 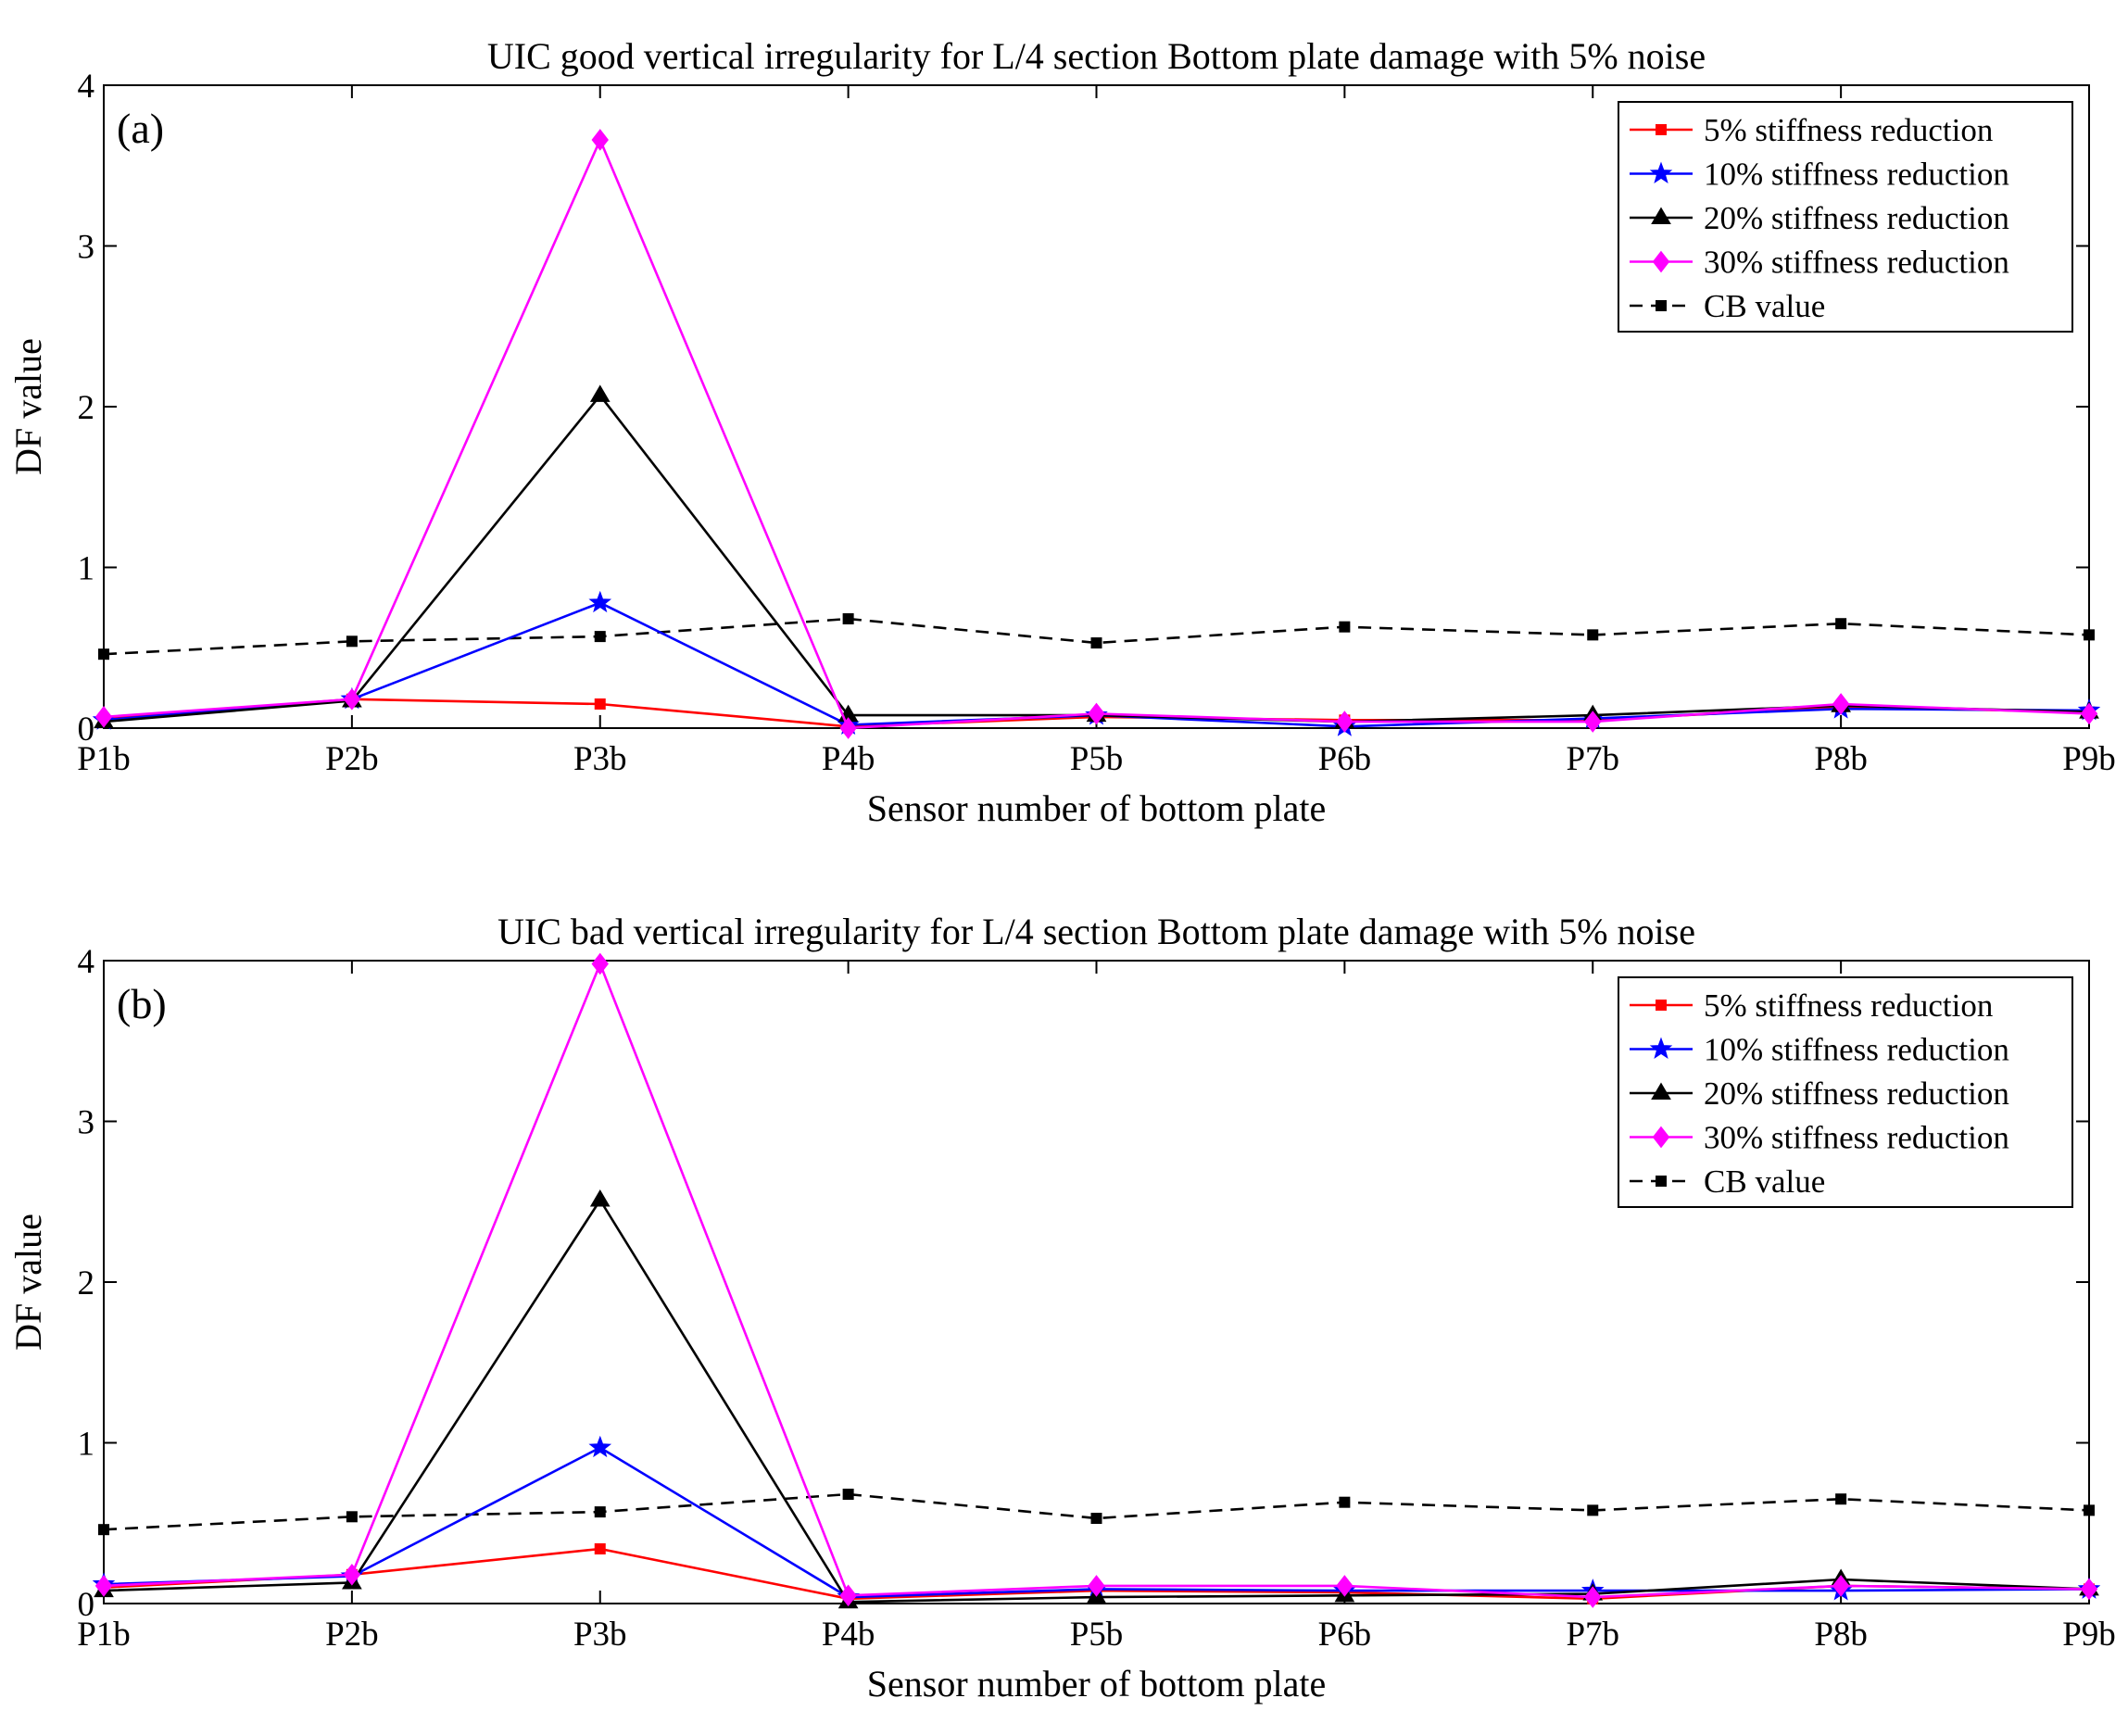 What do you see at coordinates (1097, 759) in the screenshot?
I see `x-tick-label: P5b` at bounding box center [1097, 759].